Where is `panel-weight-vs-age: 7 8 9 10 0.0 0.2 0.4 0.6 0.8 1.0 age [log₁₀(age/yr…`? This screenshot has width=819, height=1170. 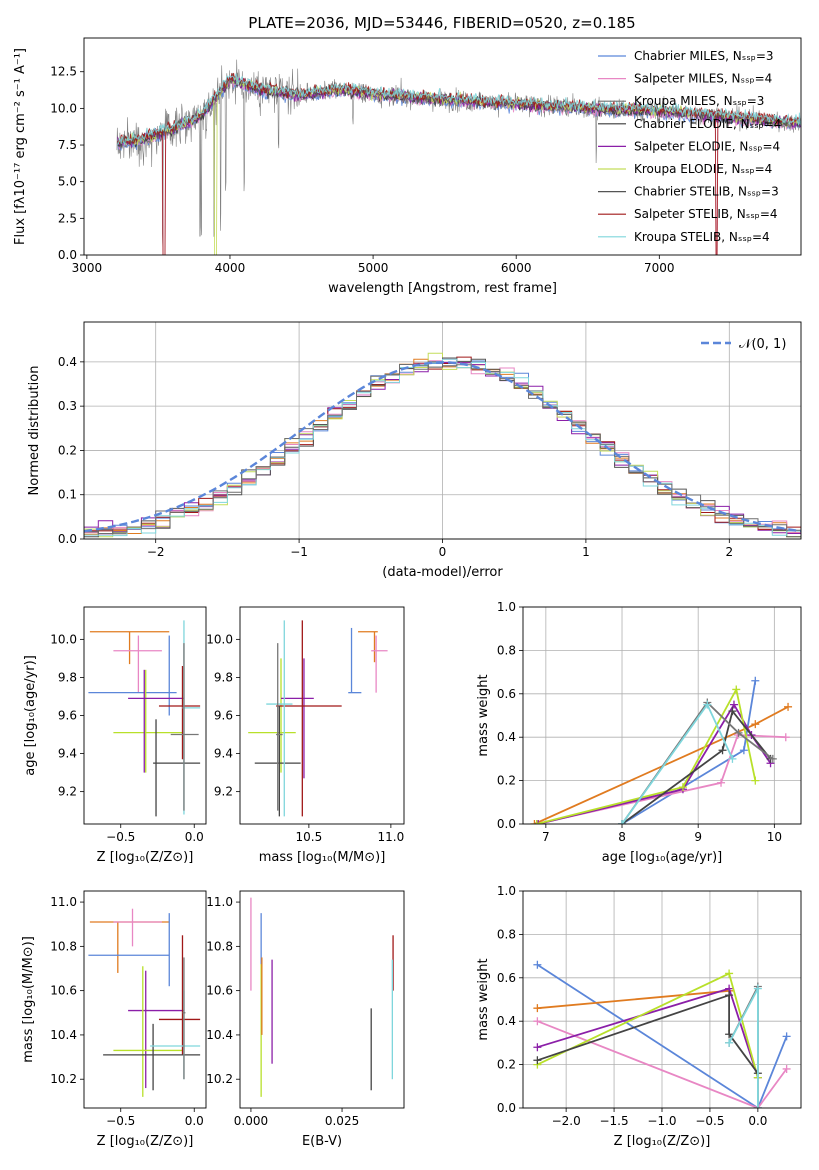
panel-weight-vs-age: 7 8 9 10 0.0 0.2 0.4 0.6 0.8 1.0 age [log₁₀(age/yr… is located at coordinates (639, 732).